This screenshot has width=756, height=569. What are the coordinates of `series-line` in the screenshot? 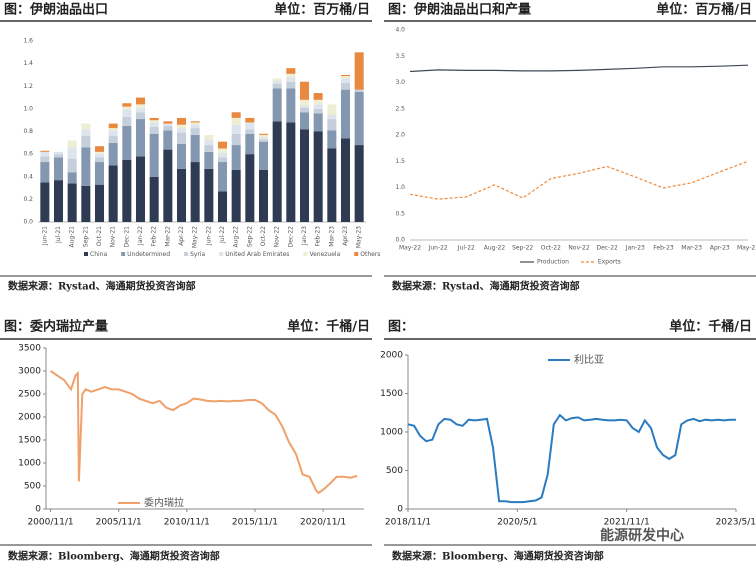 It's located at (579, 180).